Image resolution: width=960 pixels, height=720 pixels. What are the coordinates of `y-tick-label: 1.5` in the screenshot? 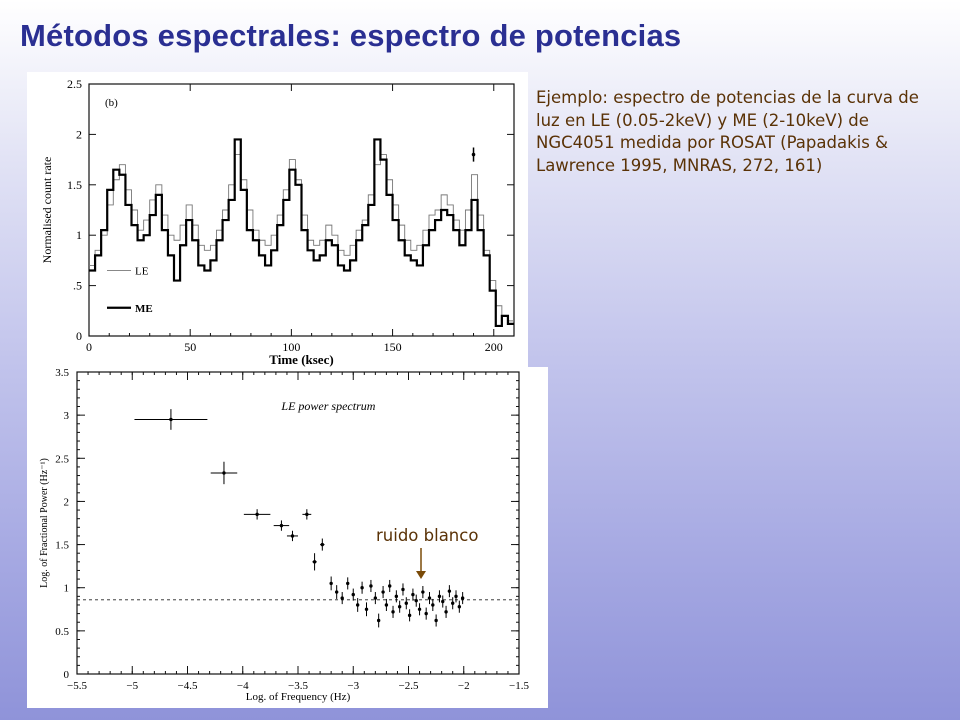 It's located at (74, 185).